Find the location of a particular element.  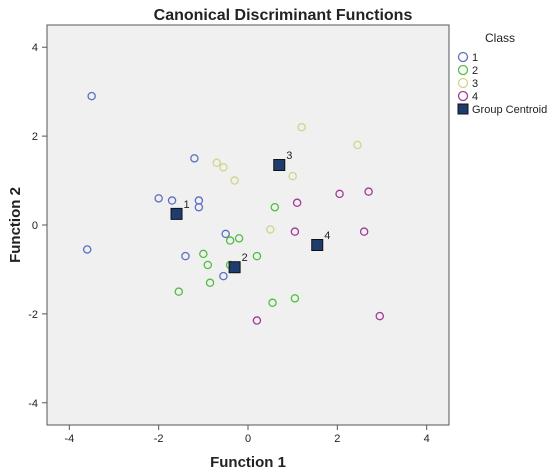

y-axis-title: Function 2 is located at coordinates (15, 225).